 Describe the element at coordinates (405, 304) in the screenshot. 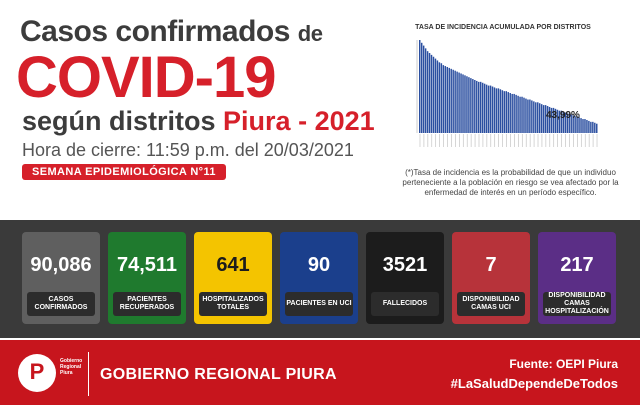

I see `stat-label: FALLECIDOS` at that location.